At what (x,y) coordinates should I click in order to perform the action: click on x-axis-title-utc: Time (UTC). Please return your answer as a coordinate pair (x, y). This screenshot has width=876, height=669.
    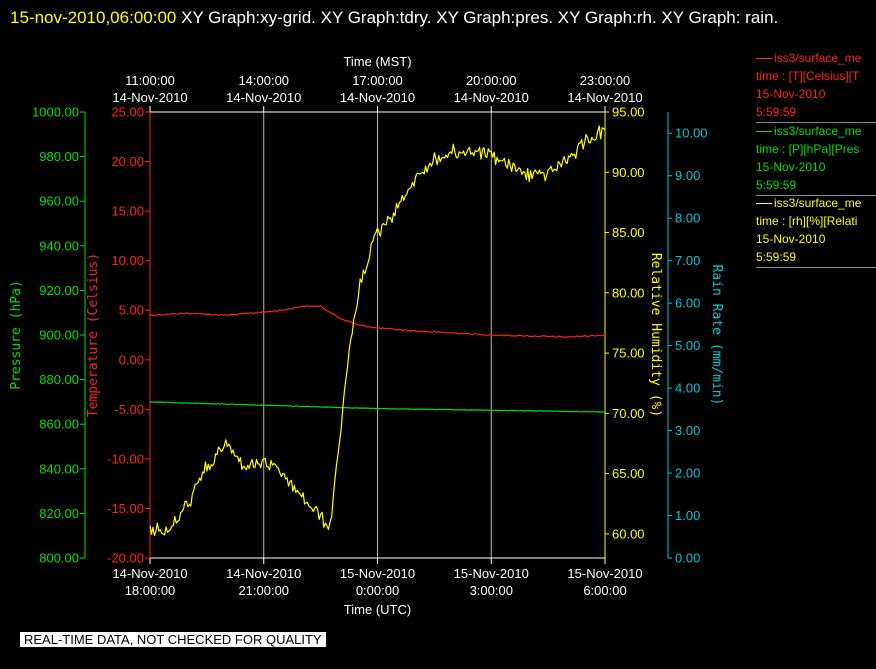
    Looking at the image, I should click on (377, 609).